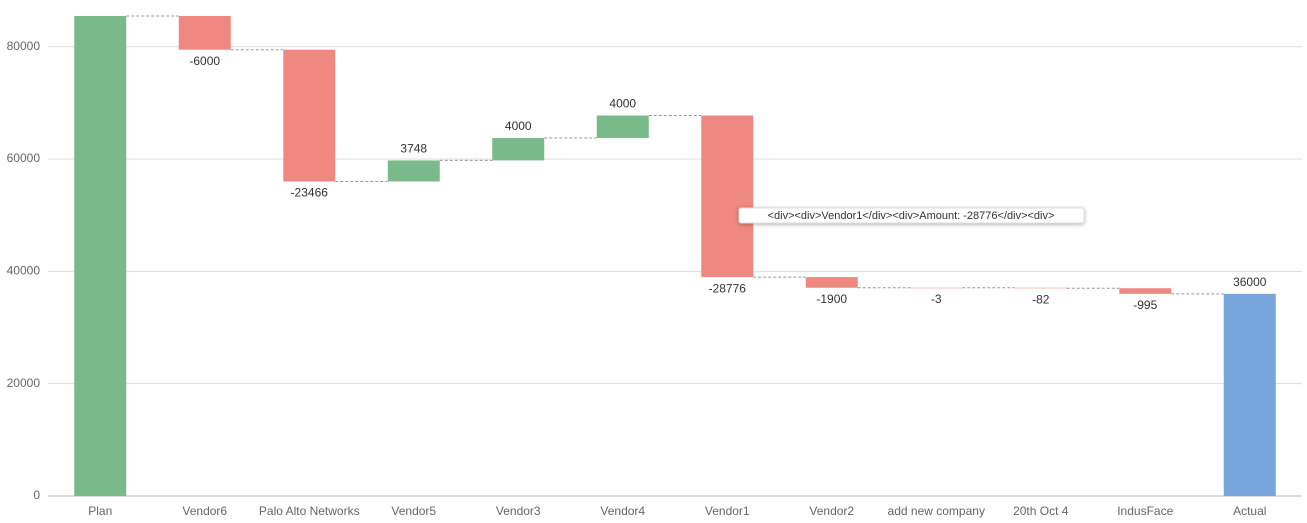 The height and width of the screenshot is (523, 1307). Describe the element at coordinates (831, 299) in the screenshot. I see `data-label: -1900` at that location.